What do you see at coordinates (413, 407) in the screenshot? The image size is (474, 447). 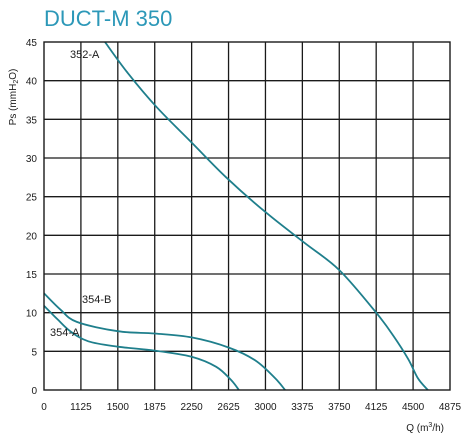 I see `x-tick-label: 4500` at bounding box center [413, 407].